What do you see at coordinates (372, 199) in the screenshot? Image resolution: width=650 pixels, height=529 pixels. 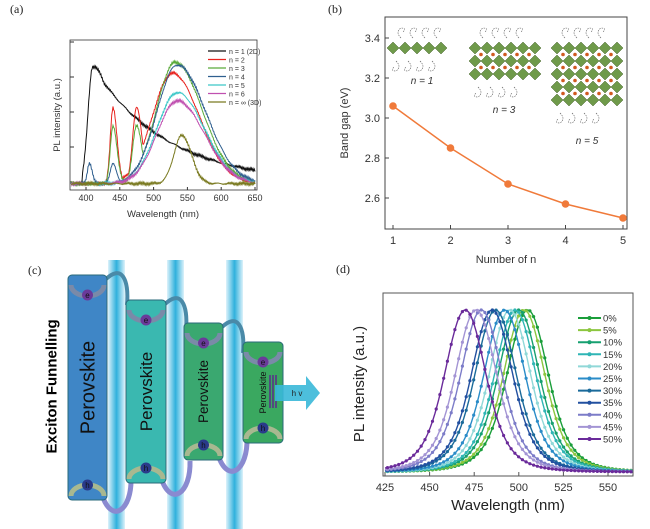 I see `y-tick-label: 2.6` at bounding box center [372, 199].